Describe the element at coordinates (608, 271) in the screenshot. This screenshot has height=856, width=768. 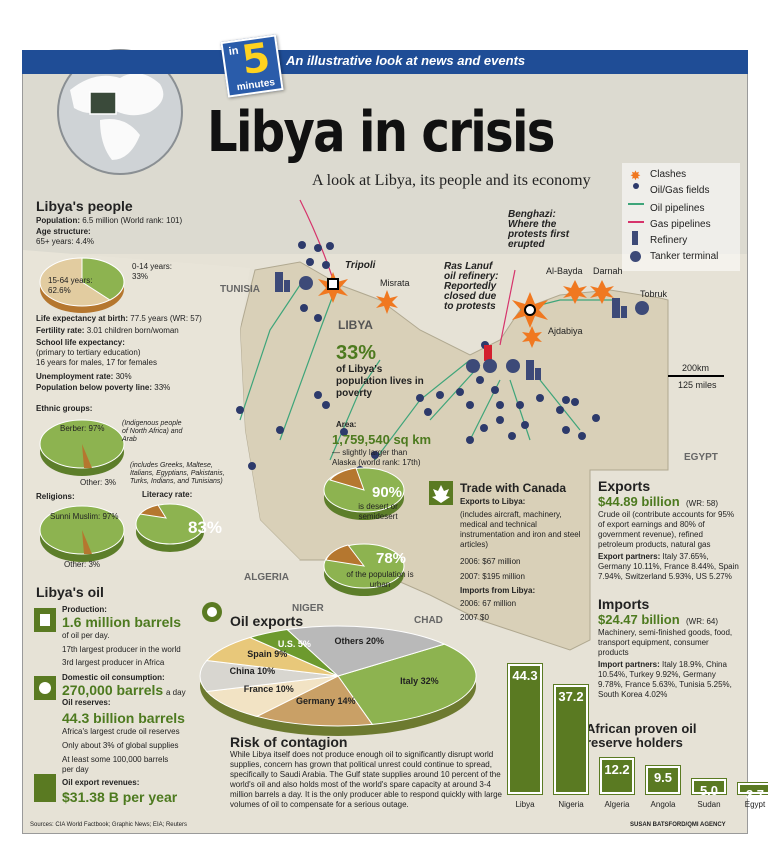
I see `label-darnah: Darnah` at that location.